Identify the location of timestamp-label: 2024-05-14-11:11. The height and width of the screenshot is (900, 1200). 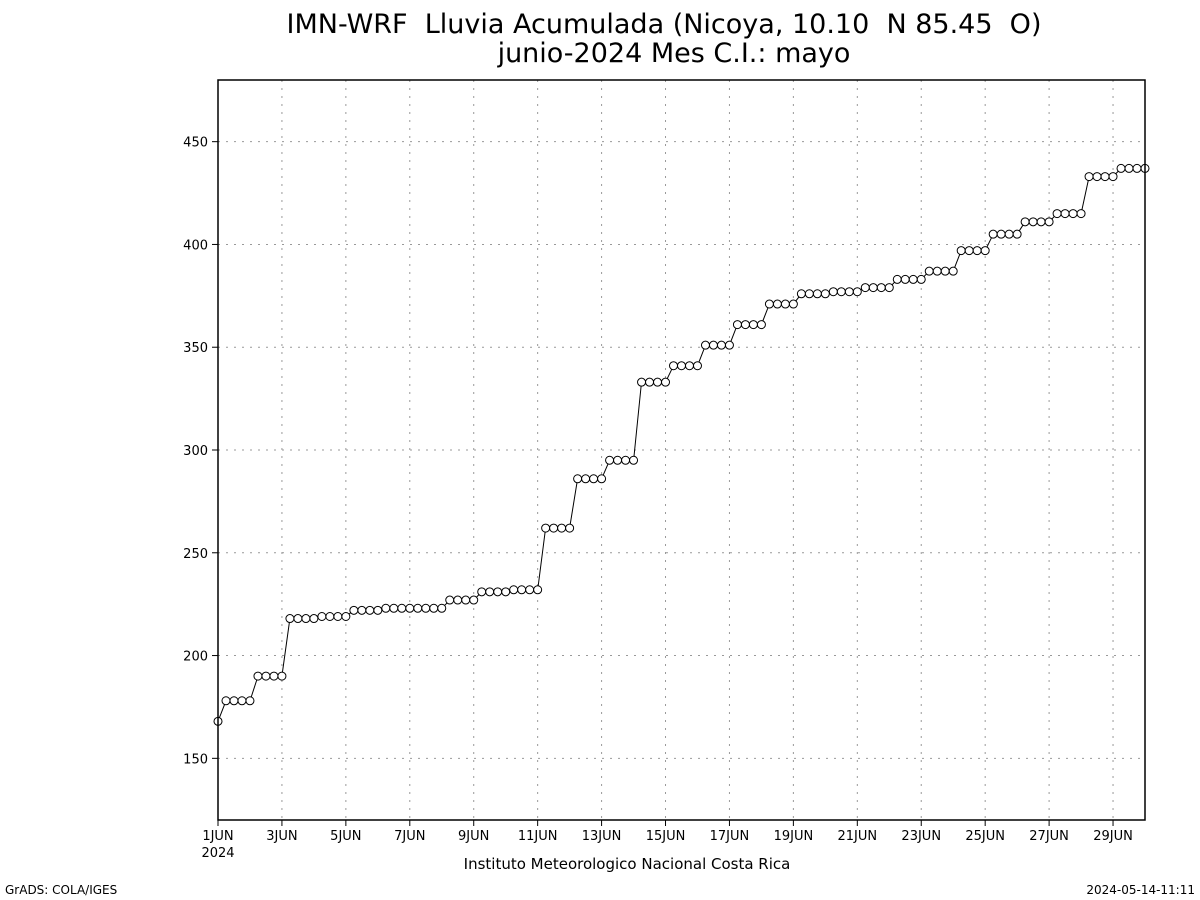
(1140, 890).